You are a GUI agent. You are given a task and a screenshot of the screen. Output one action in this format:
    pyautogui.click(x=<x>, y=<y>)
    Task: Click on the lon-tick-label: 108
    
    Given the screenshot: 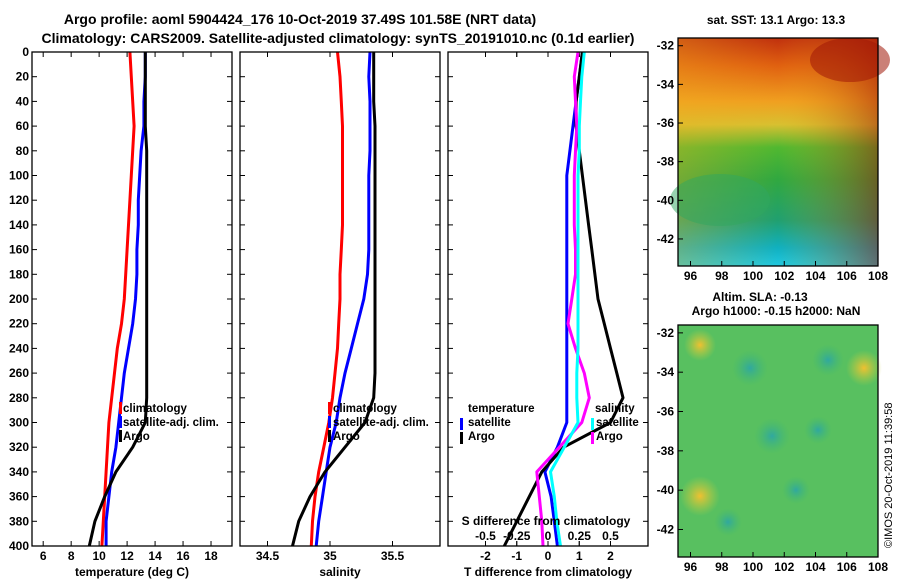 What is the action you would take?
    pyautogui.click(x=878, y=276)
    